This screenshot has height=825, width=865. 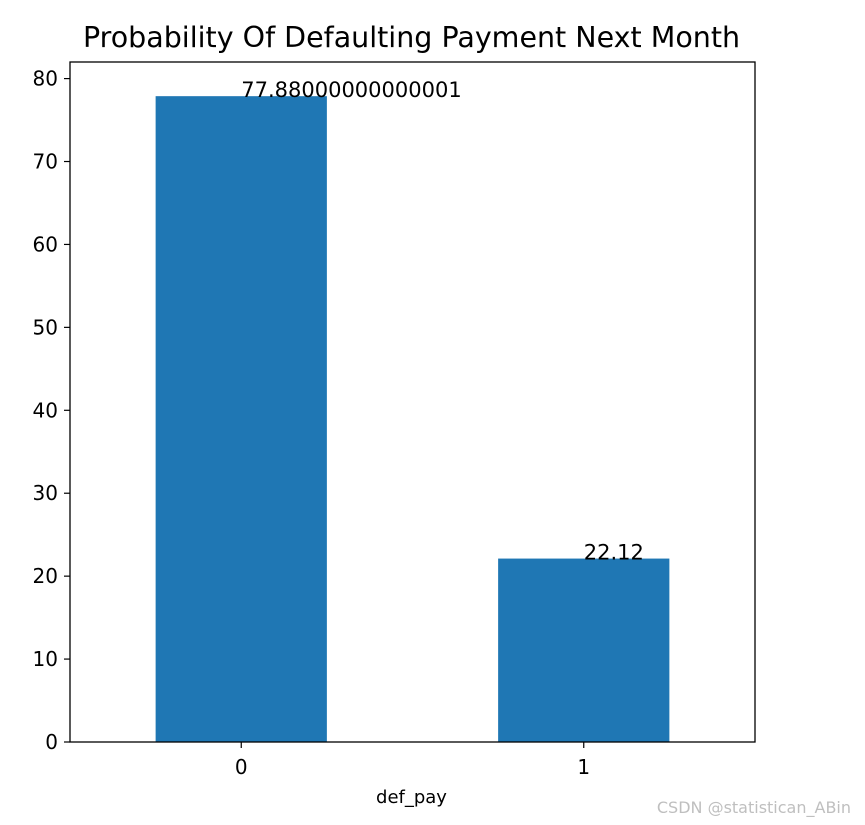 I want to click on data-label-0: 77.88000000000001, so click(x=351, y=90).